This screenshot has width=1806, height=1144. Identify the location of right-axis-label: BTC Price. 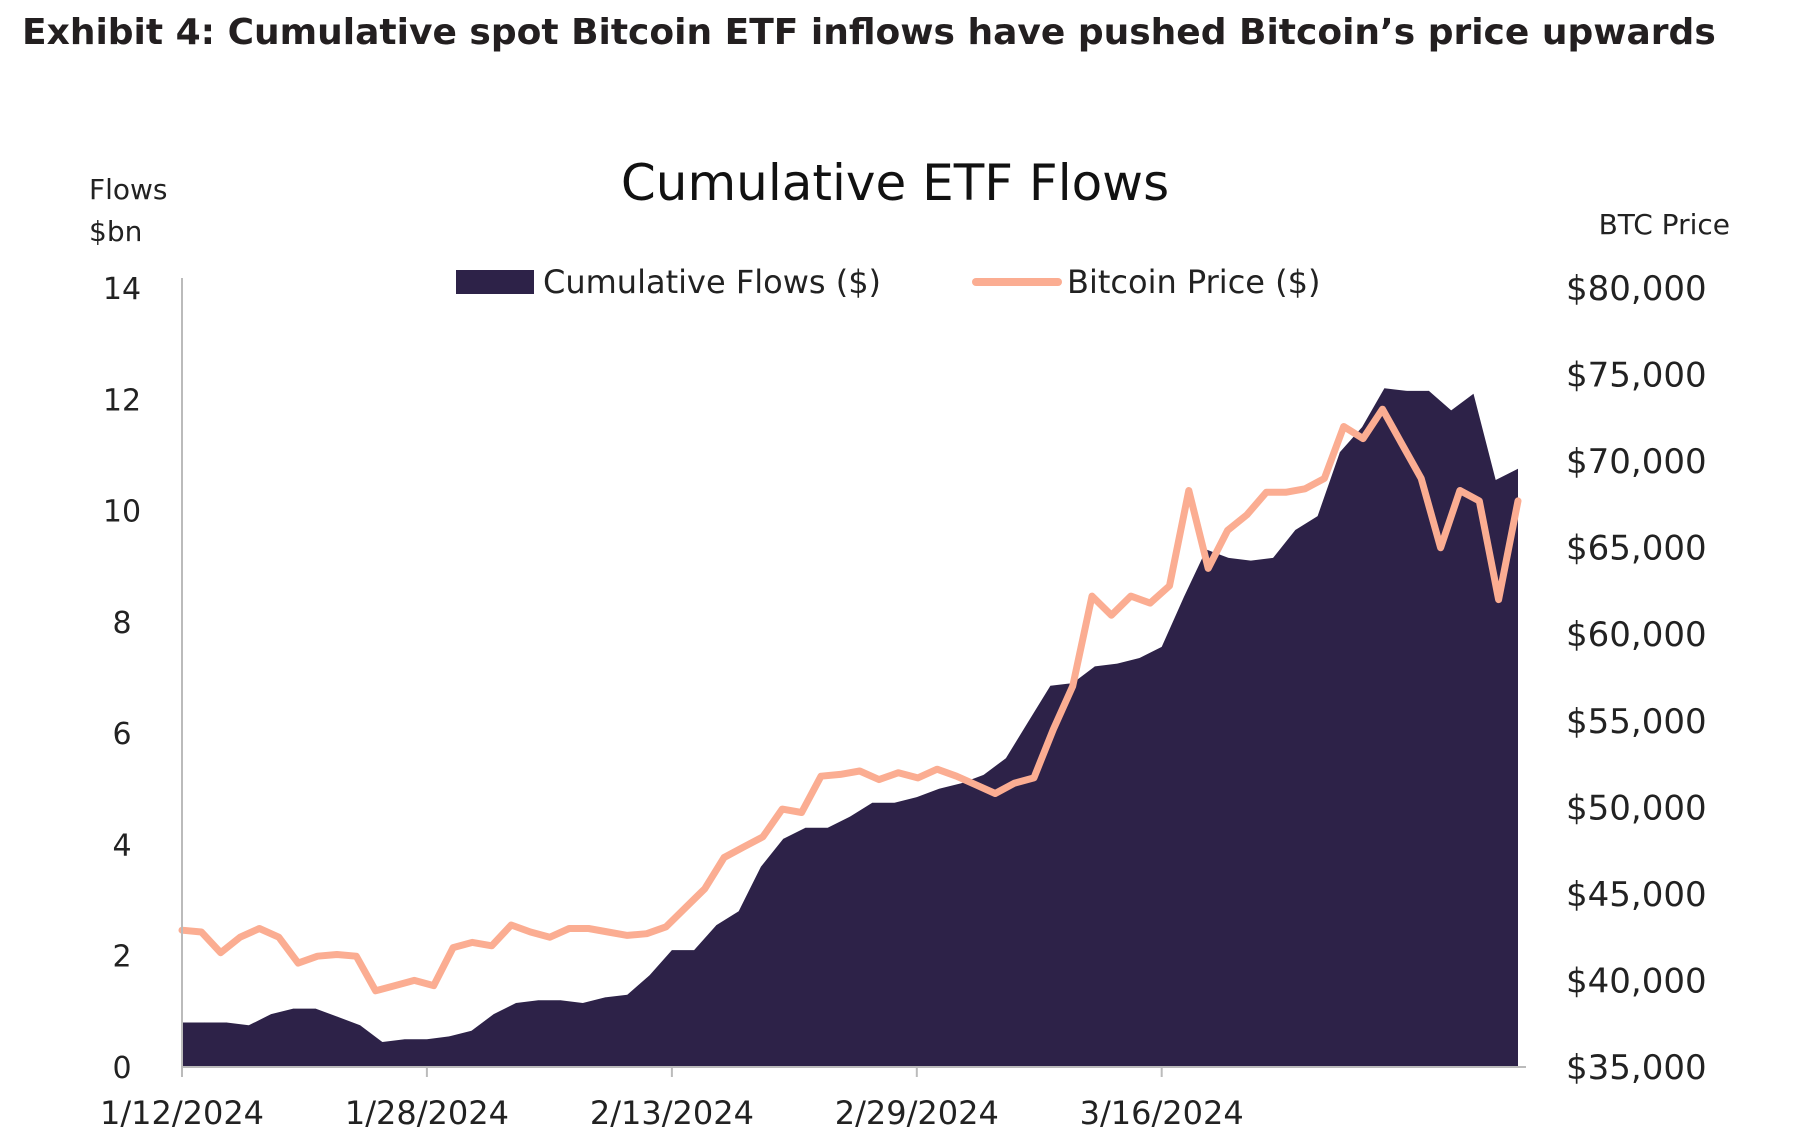
(1664, 224).